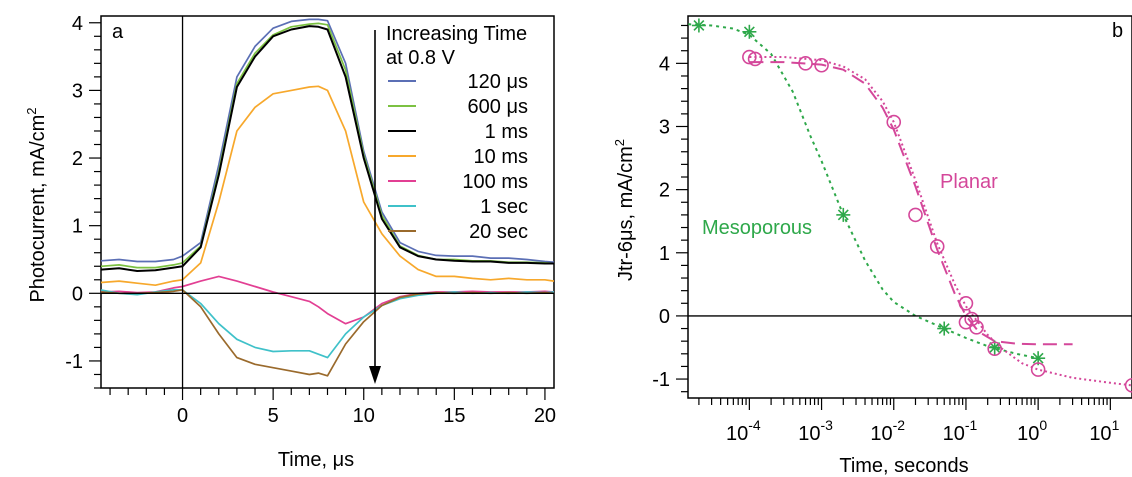  What do you see at coordinates (757, 228) in the screenshot?
I see `annotation-mesoporous: Mesoporous` at bounding box center [757, 228].